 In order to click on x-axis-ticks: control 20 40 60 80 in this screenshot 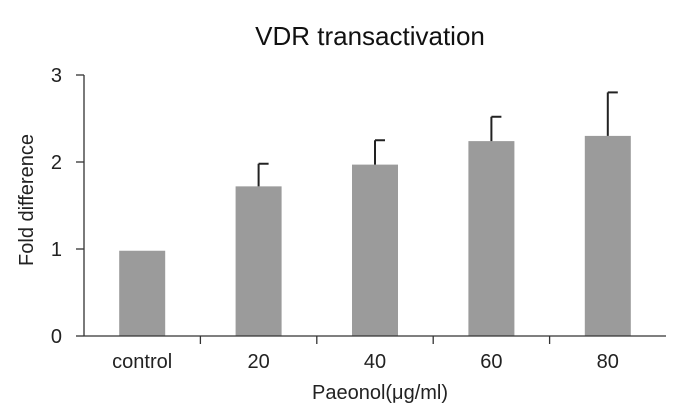, I will do `click(365, 354)`.